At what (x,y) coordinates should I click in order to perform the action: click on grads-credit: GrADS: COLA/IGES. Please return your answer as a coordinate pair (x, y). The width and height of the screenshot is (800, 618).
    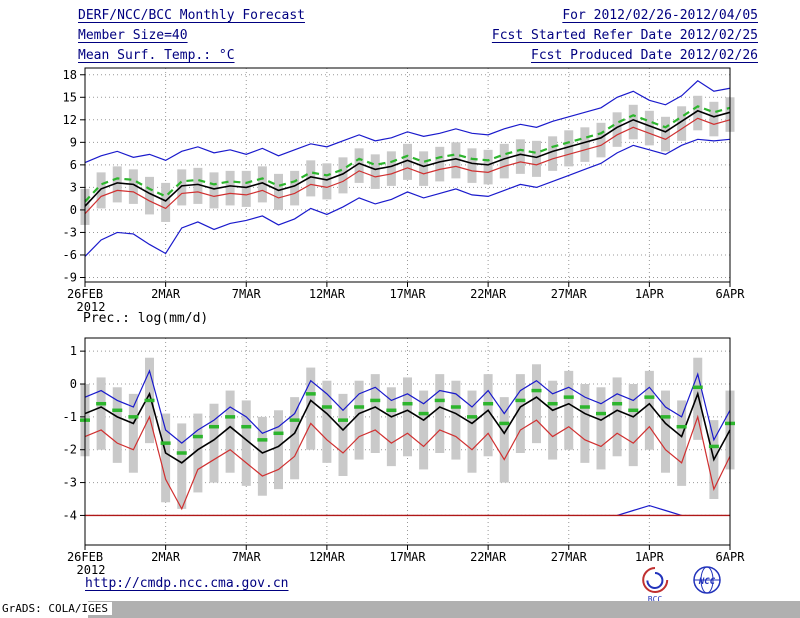
    Looking at the image, I should click on (57, 608).